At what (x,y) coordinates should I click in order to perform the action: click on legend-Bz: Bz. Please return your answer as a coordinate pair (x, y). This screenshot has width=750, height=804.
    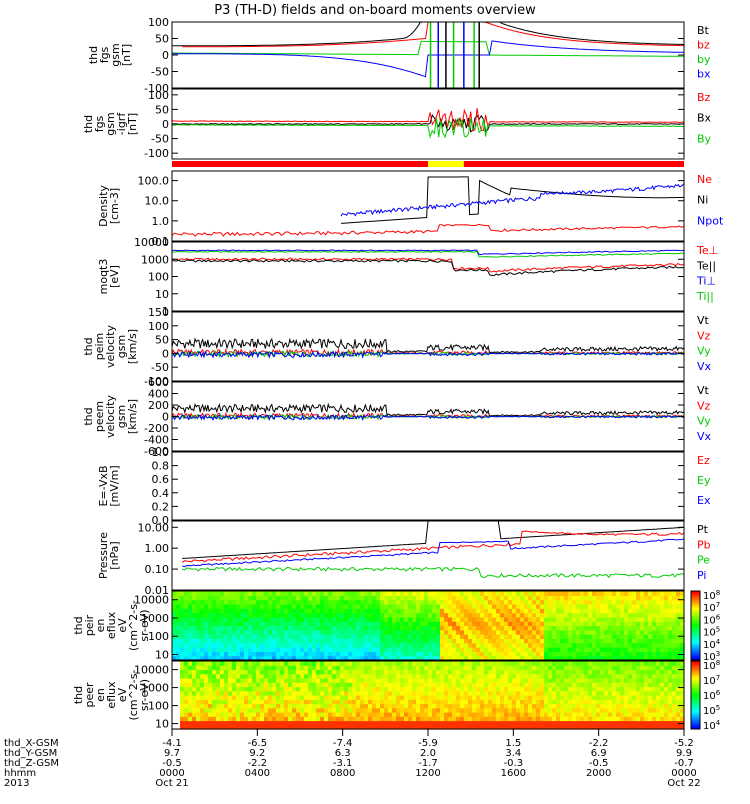
    Looking at the image, I should click on (704, 97).